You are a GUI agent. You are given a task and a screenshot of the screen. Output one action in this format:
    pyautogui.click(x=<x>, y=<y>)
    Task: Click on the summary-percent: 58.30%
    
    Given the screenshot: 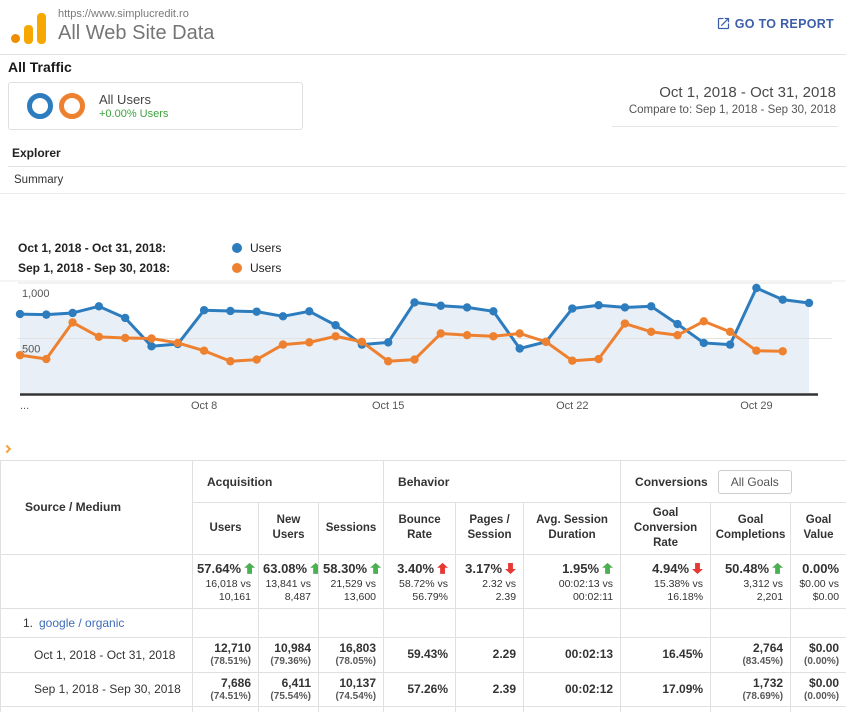 What is the action you would take?
    pyautogui.click(x=352, y=568)
    